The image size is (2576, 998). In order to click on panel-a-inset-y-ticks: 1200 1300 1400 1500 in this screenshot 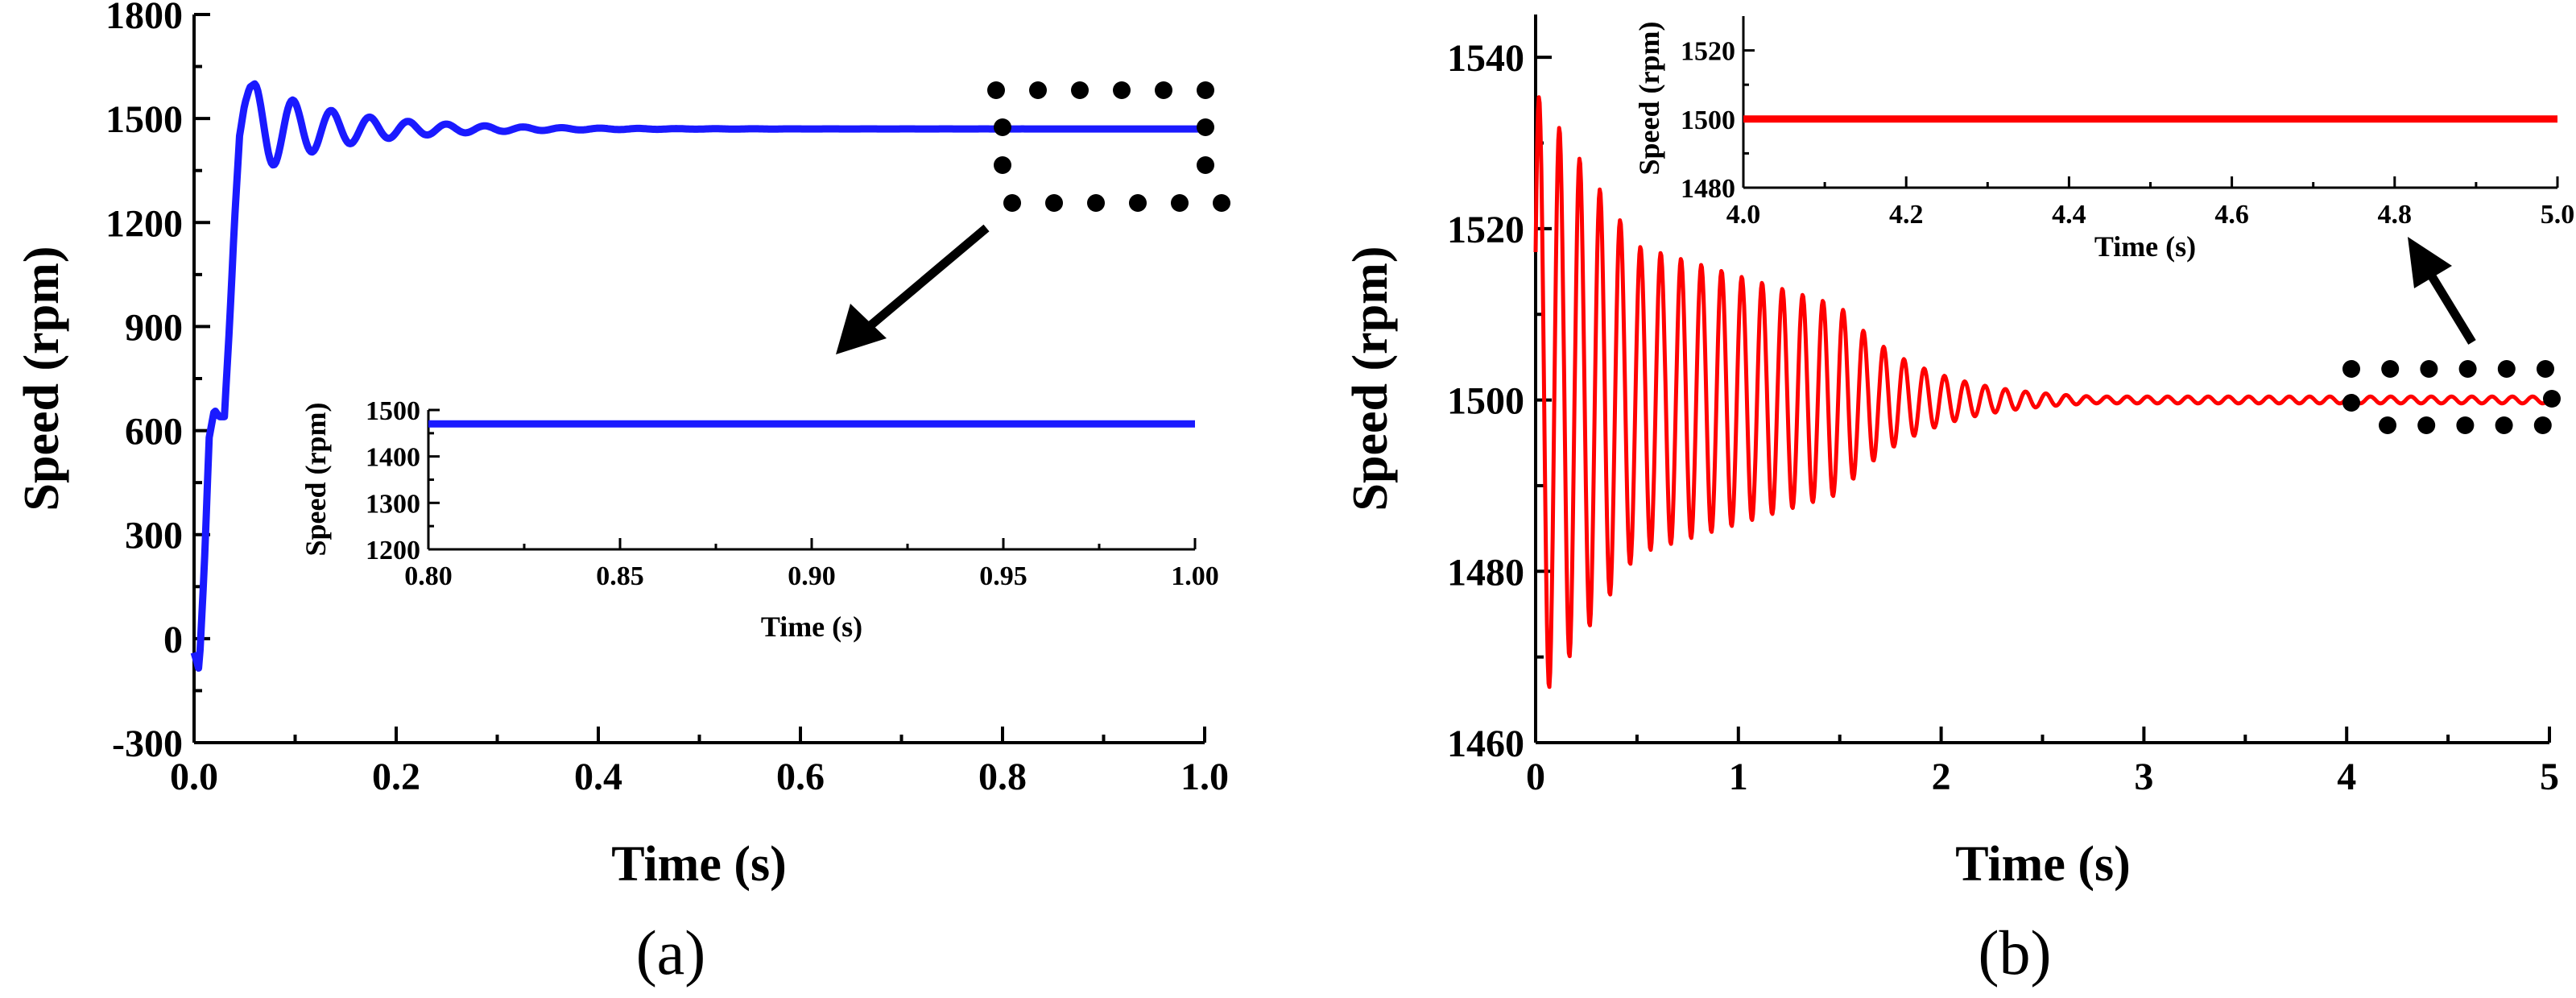, I will do `click(403, 480)`.